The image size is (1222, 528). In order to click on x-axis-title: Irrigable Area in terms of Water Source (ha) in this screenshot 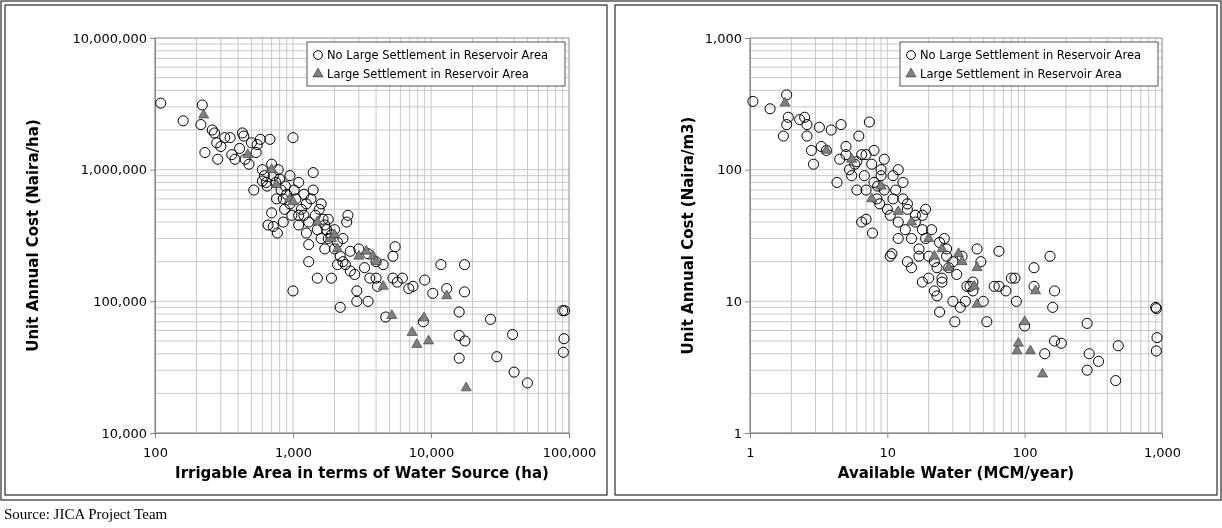, I will do `click(362, 473)`.